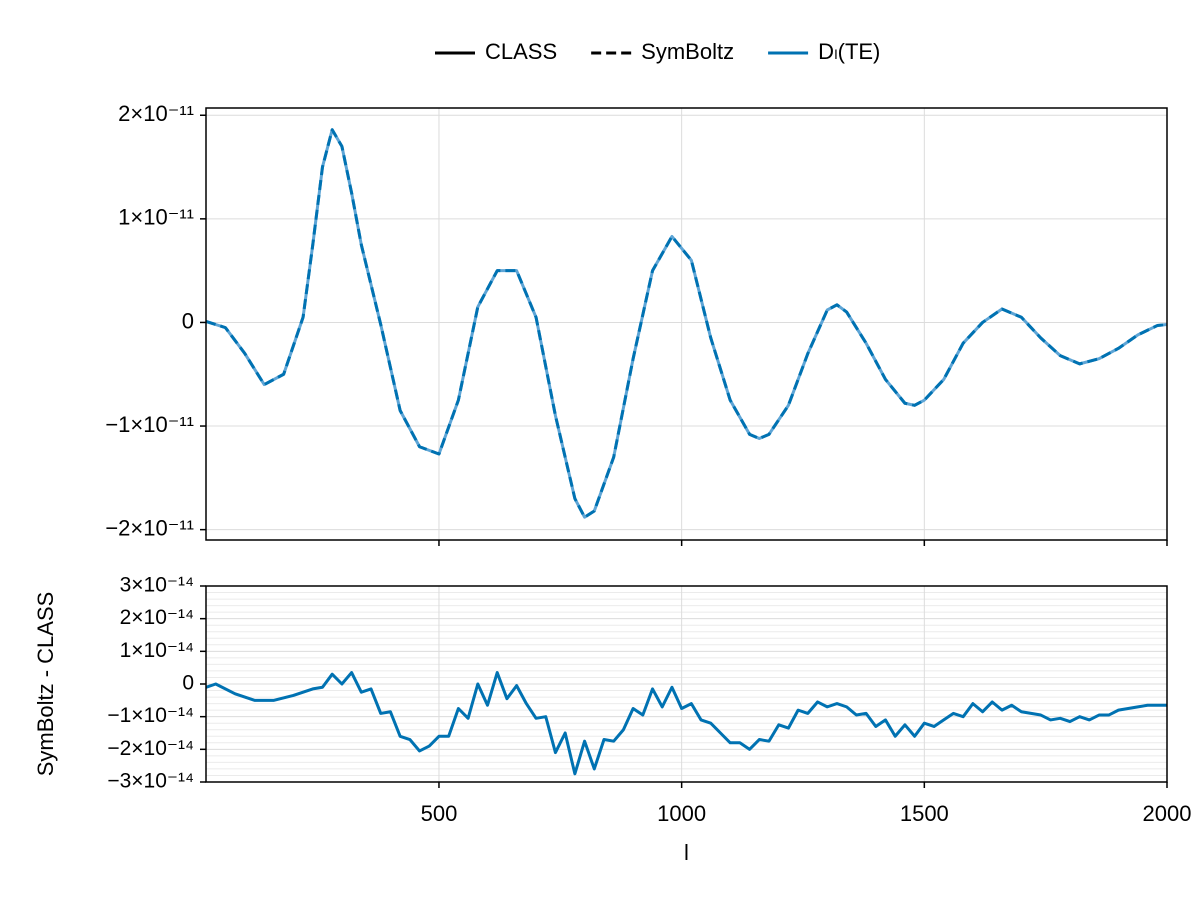 This screenshot has height=900, width=1200. What do you see at coordinates (521, 51) in the screenshot?
I see `legend-label: CLASS` at bounding box center [521, 51].